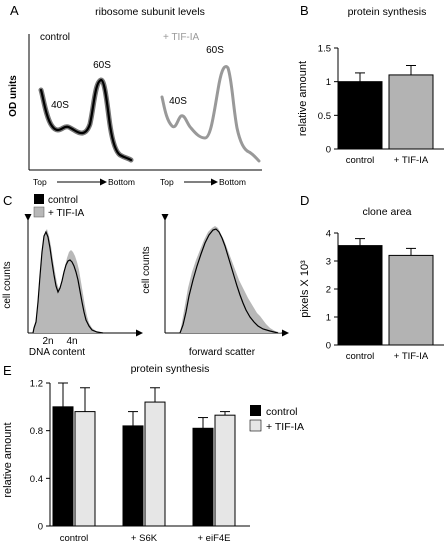 The image size is (448, 546). Describe the element at coordinates (55, 37) in the screenshot. I see `panel-a-control-label: control` at that location.